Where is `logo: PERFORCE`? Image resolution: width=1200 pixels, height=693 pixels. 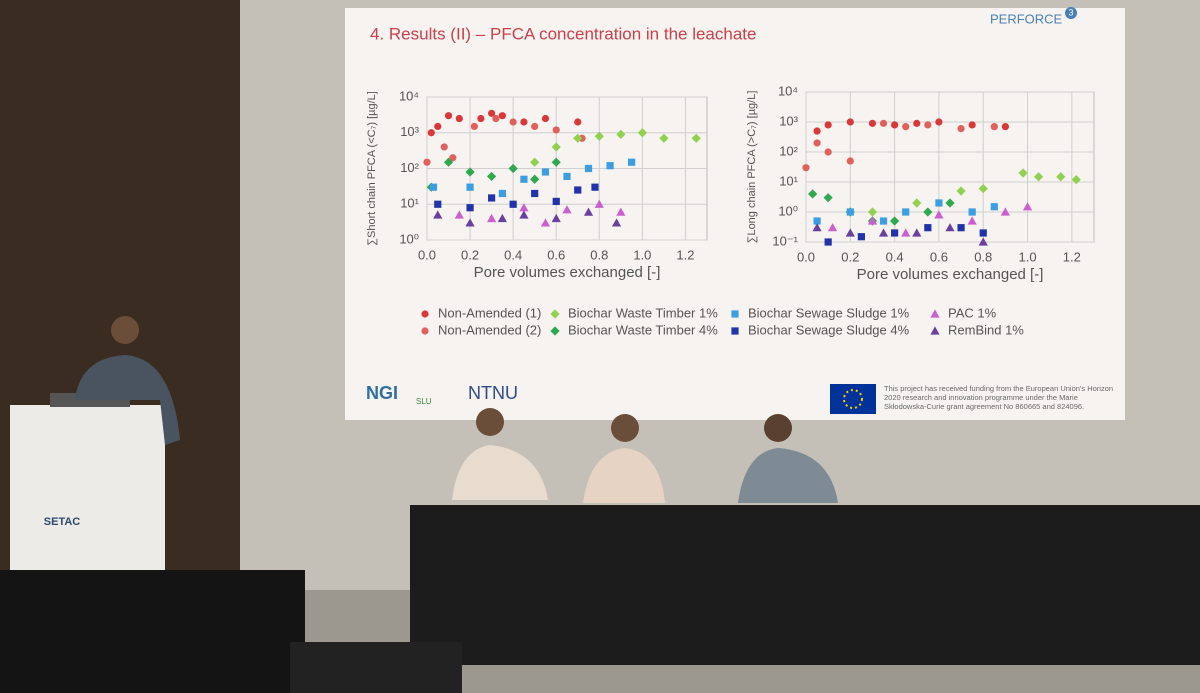 logo: PERFORCE is located at coordinates (1026, 18).